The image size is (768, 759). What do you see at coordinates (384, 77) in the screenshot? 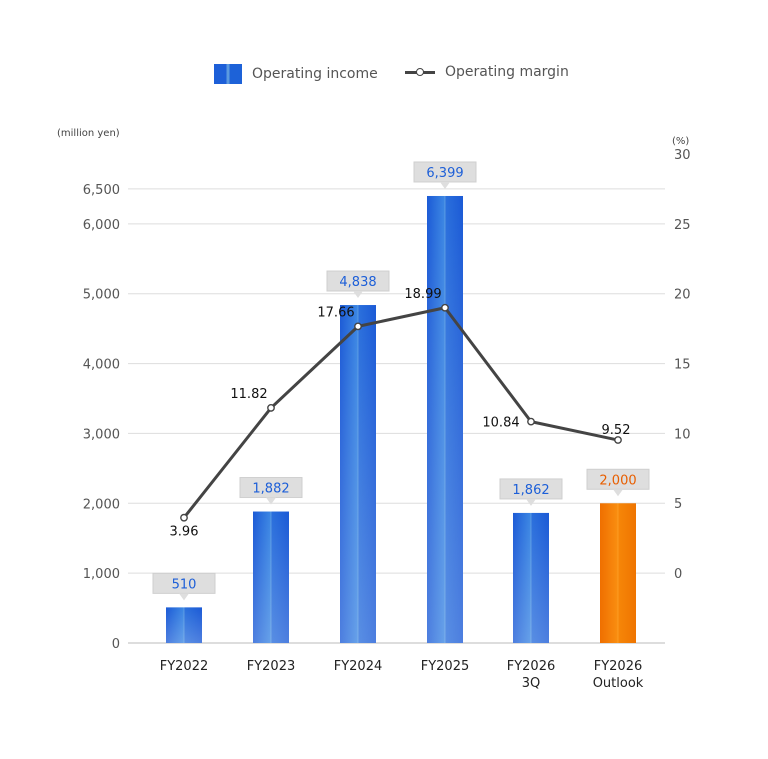
I see `legend: Operating income Operating margin` at bounding box center [384, 77].